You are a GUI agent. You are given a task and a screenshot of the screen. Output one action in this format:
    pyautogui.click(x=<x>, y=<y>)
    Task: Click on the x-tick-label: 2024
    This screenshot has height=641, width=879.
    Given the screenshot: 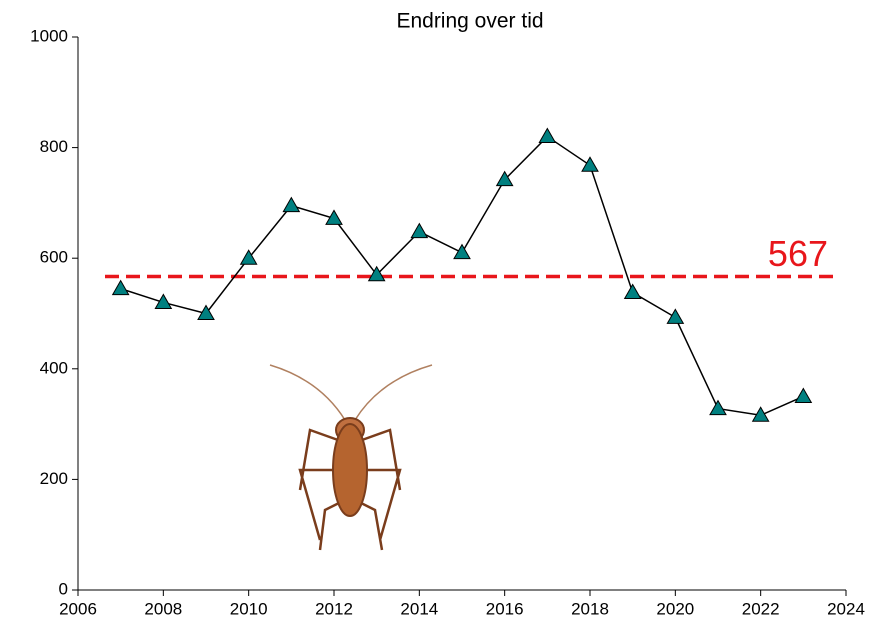 What is the action you would take?
    pyautogui.click(x=846, y=608)
    